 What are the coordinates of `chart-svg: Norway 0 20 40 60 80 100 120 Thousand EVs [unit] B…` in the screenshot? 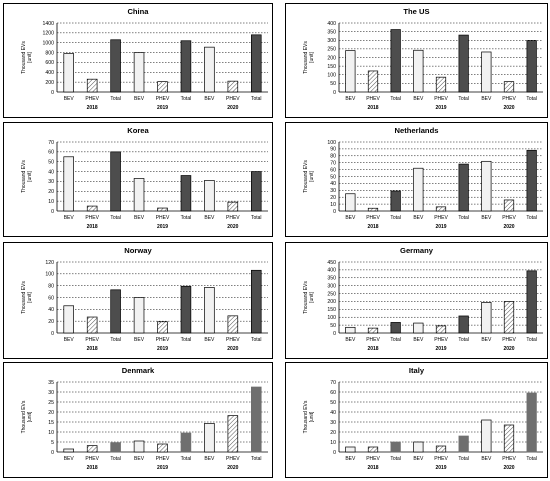 It's located at (138, 300).